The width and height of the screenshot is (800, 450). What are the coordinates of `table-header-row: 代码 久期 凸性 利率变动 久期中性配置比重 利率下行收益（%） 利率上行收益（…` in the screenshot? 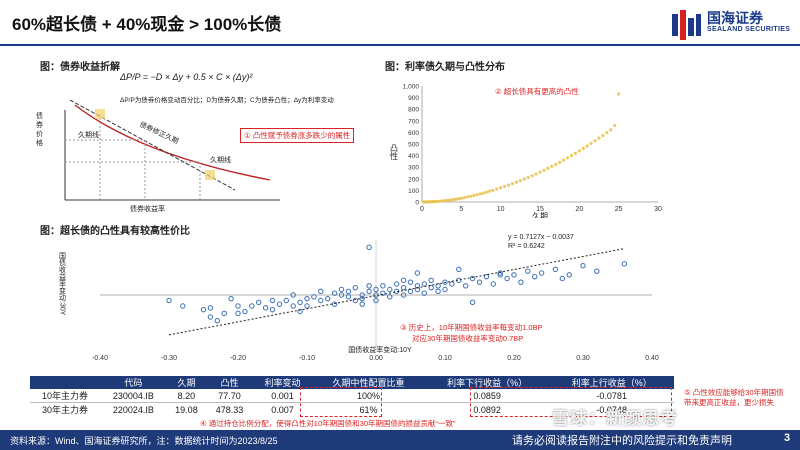 It's located at (352, 382).